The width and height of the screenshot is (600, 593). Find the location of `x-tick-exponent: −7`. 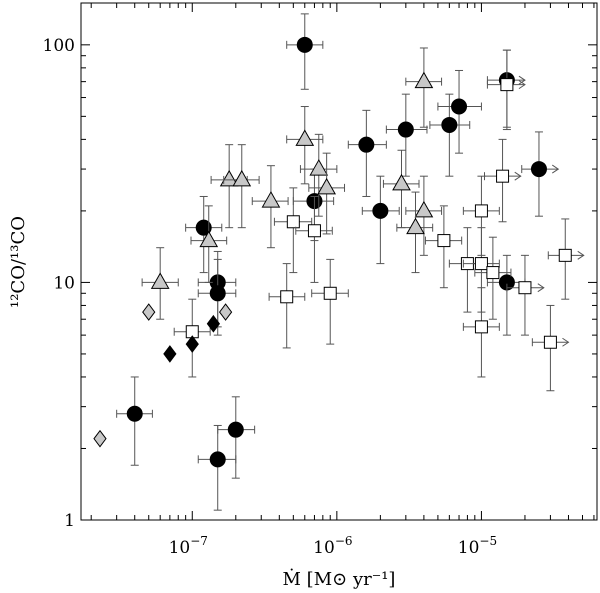

x-tick-exponent: −7 is located at coordinates (199, 541).